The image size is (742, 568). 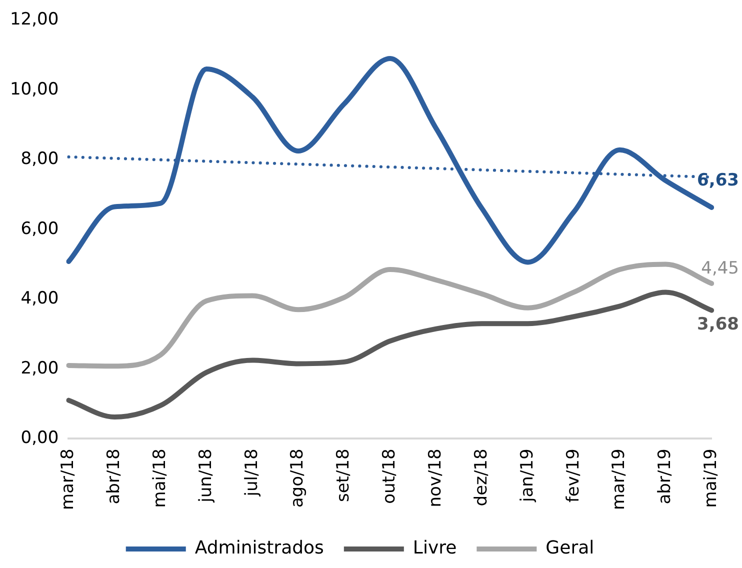 What do you see at coordinates (570, 548) in the screenshot?
I see `legend-label: Geral` at bounding box center [570, 548].